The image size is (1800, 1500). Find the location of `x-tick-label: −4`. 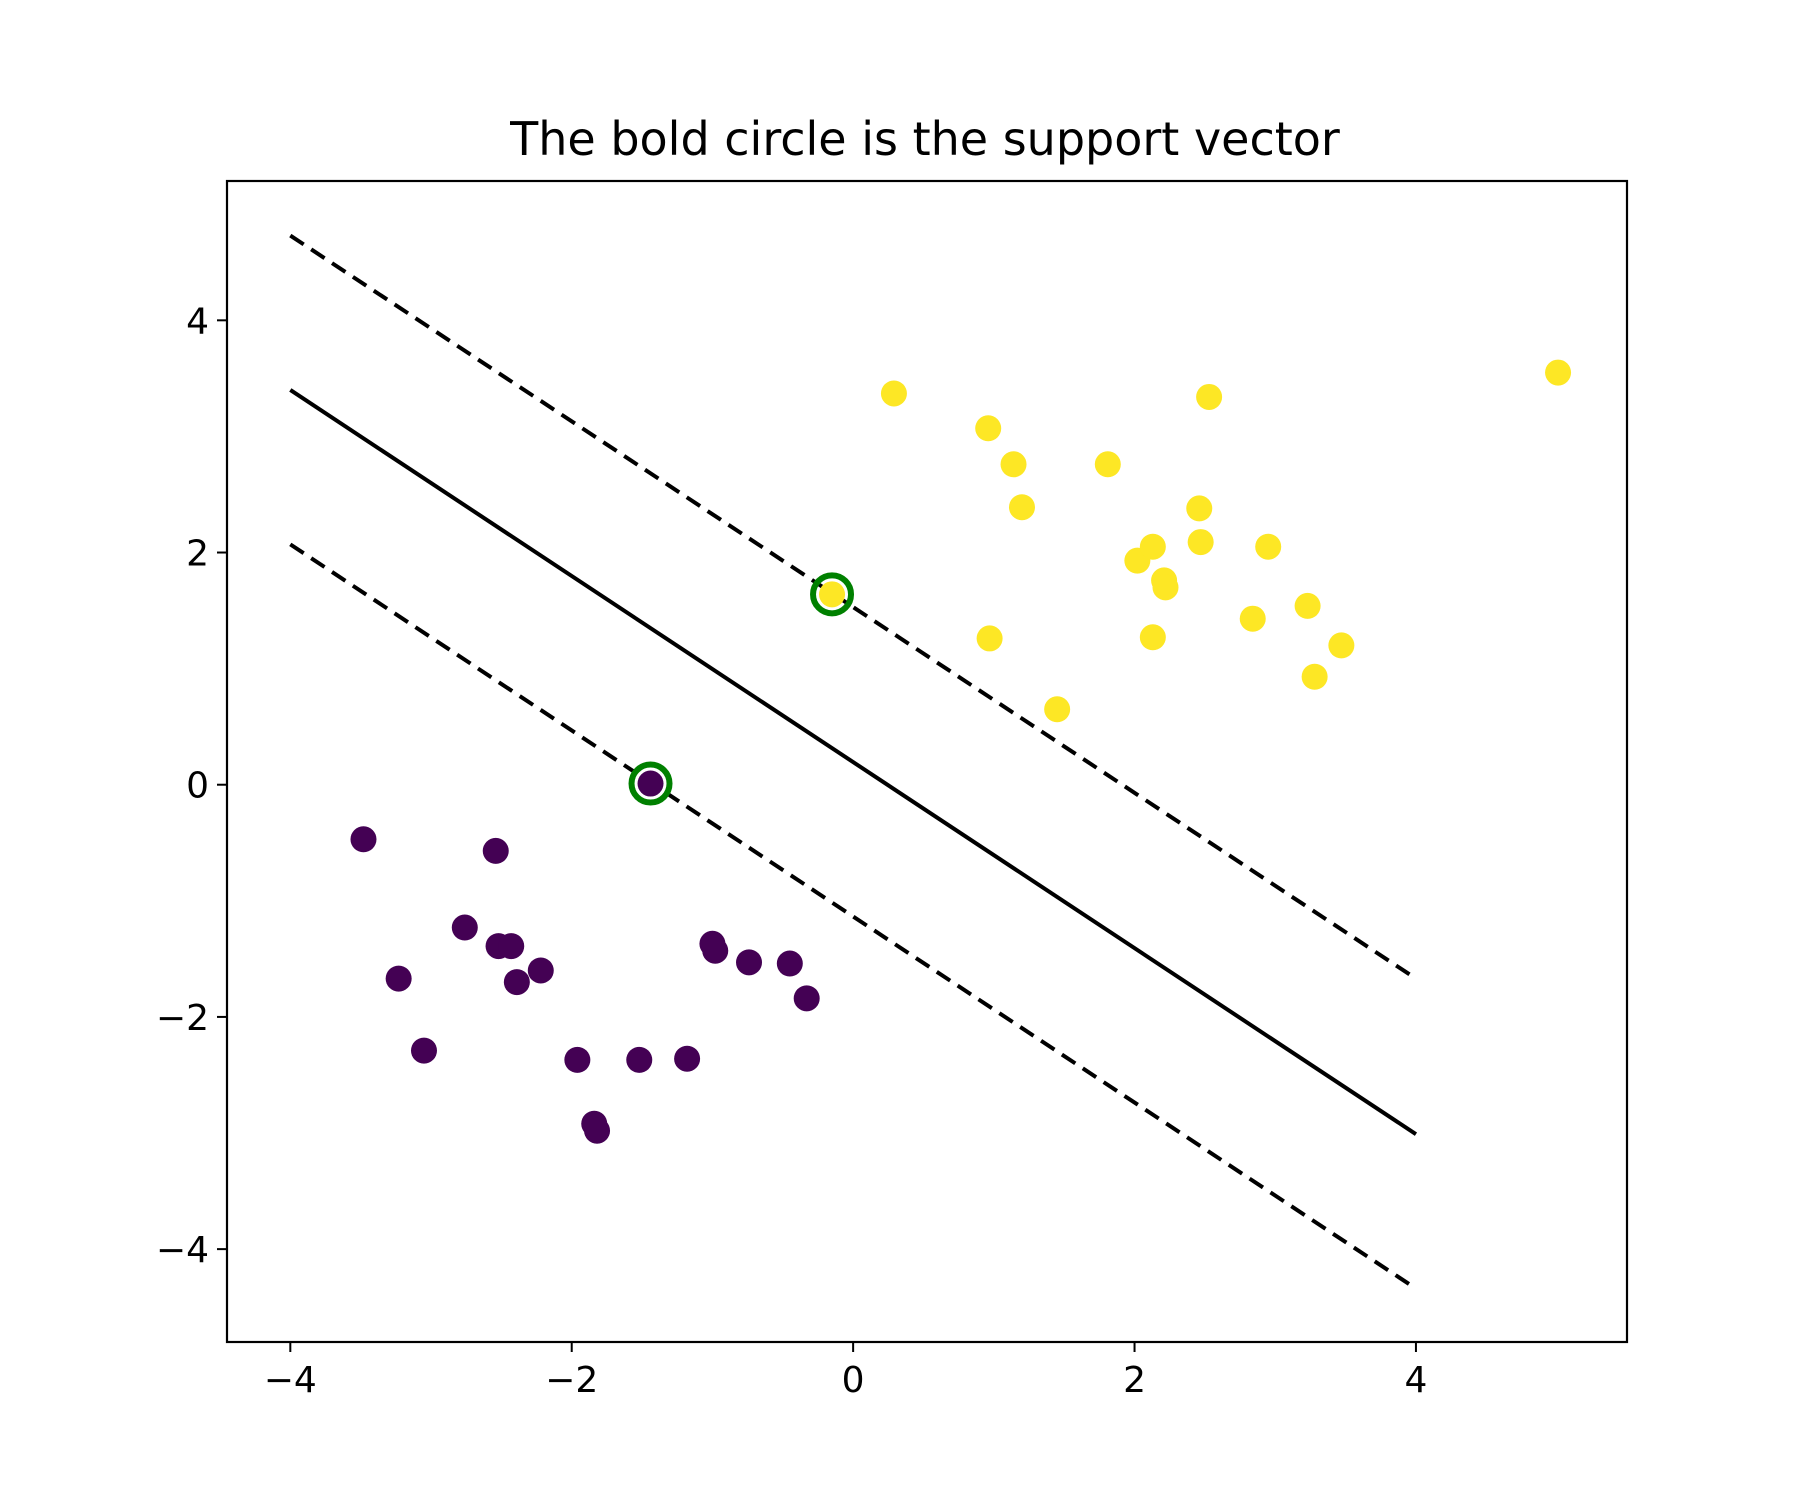

x-tick-label: −4 is located at coordinates (290, 1380).